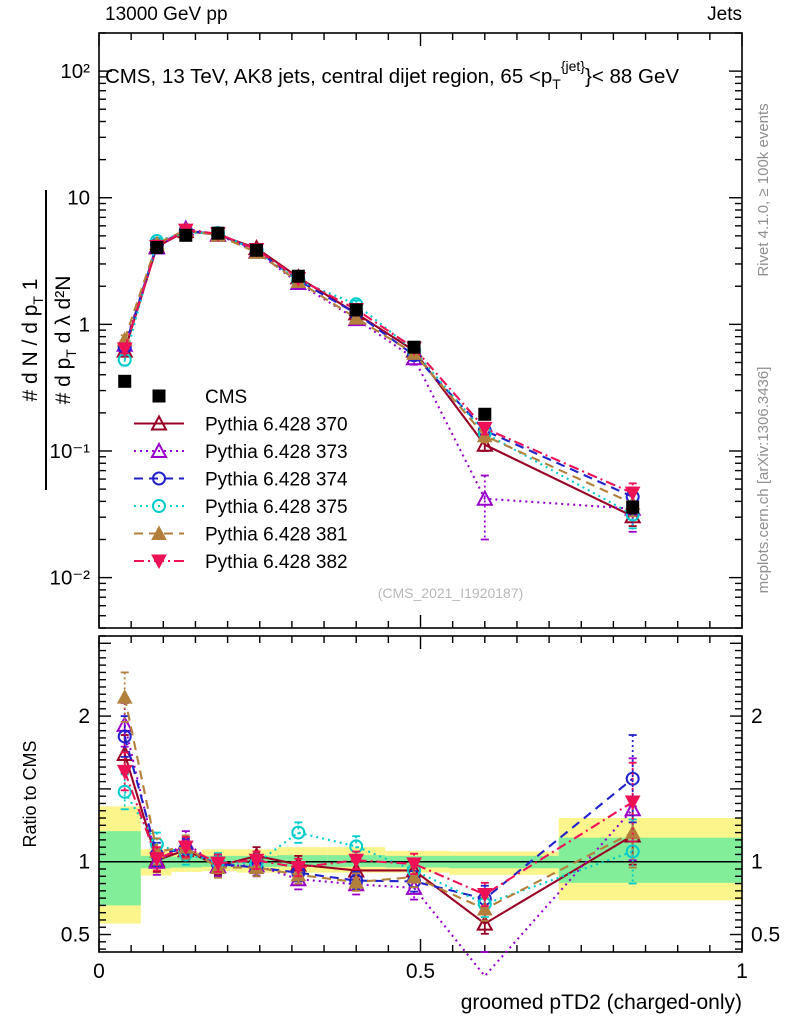  Describe the element at coordinates (84, 862) in the screenshot. I see `ratio-ytick-label: 1` at that location.